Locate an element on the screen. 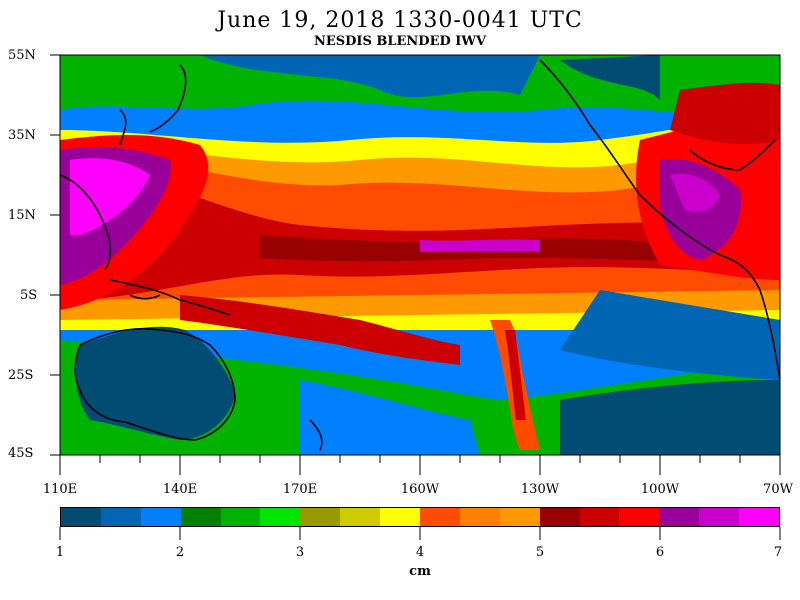  page-subtitle: NESDIS BLENDED IWV is located at coordinates (400, 41).